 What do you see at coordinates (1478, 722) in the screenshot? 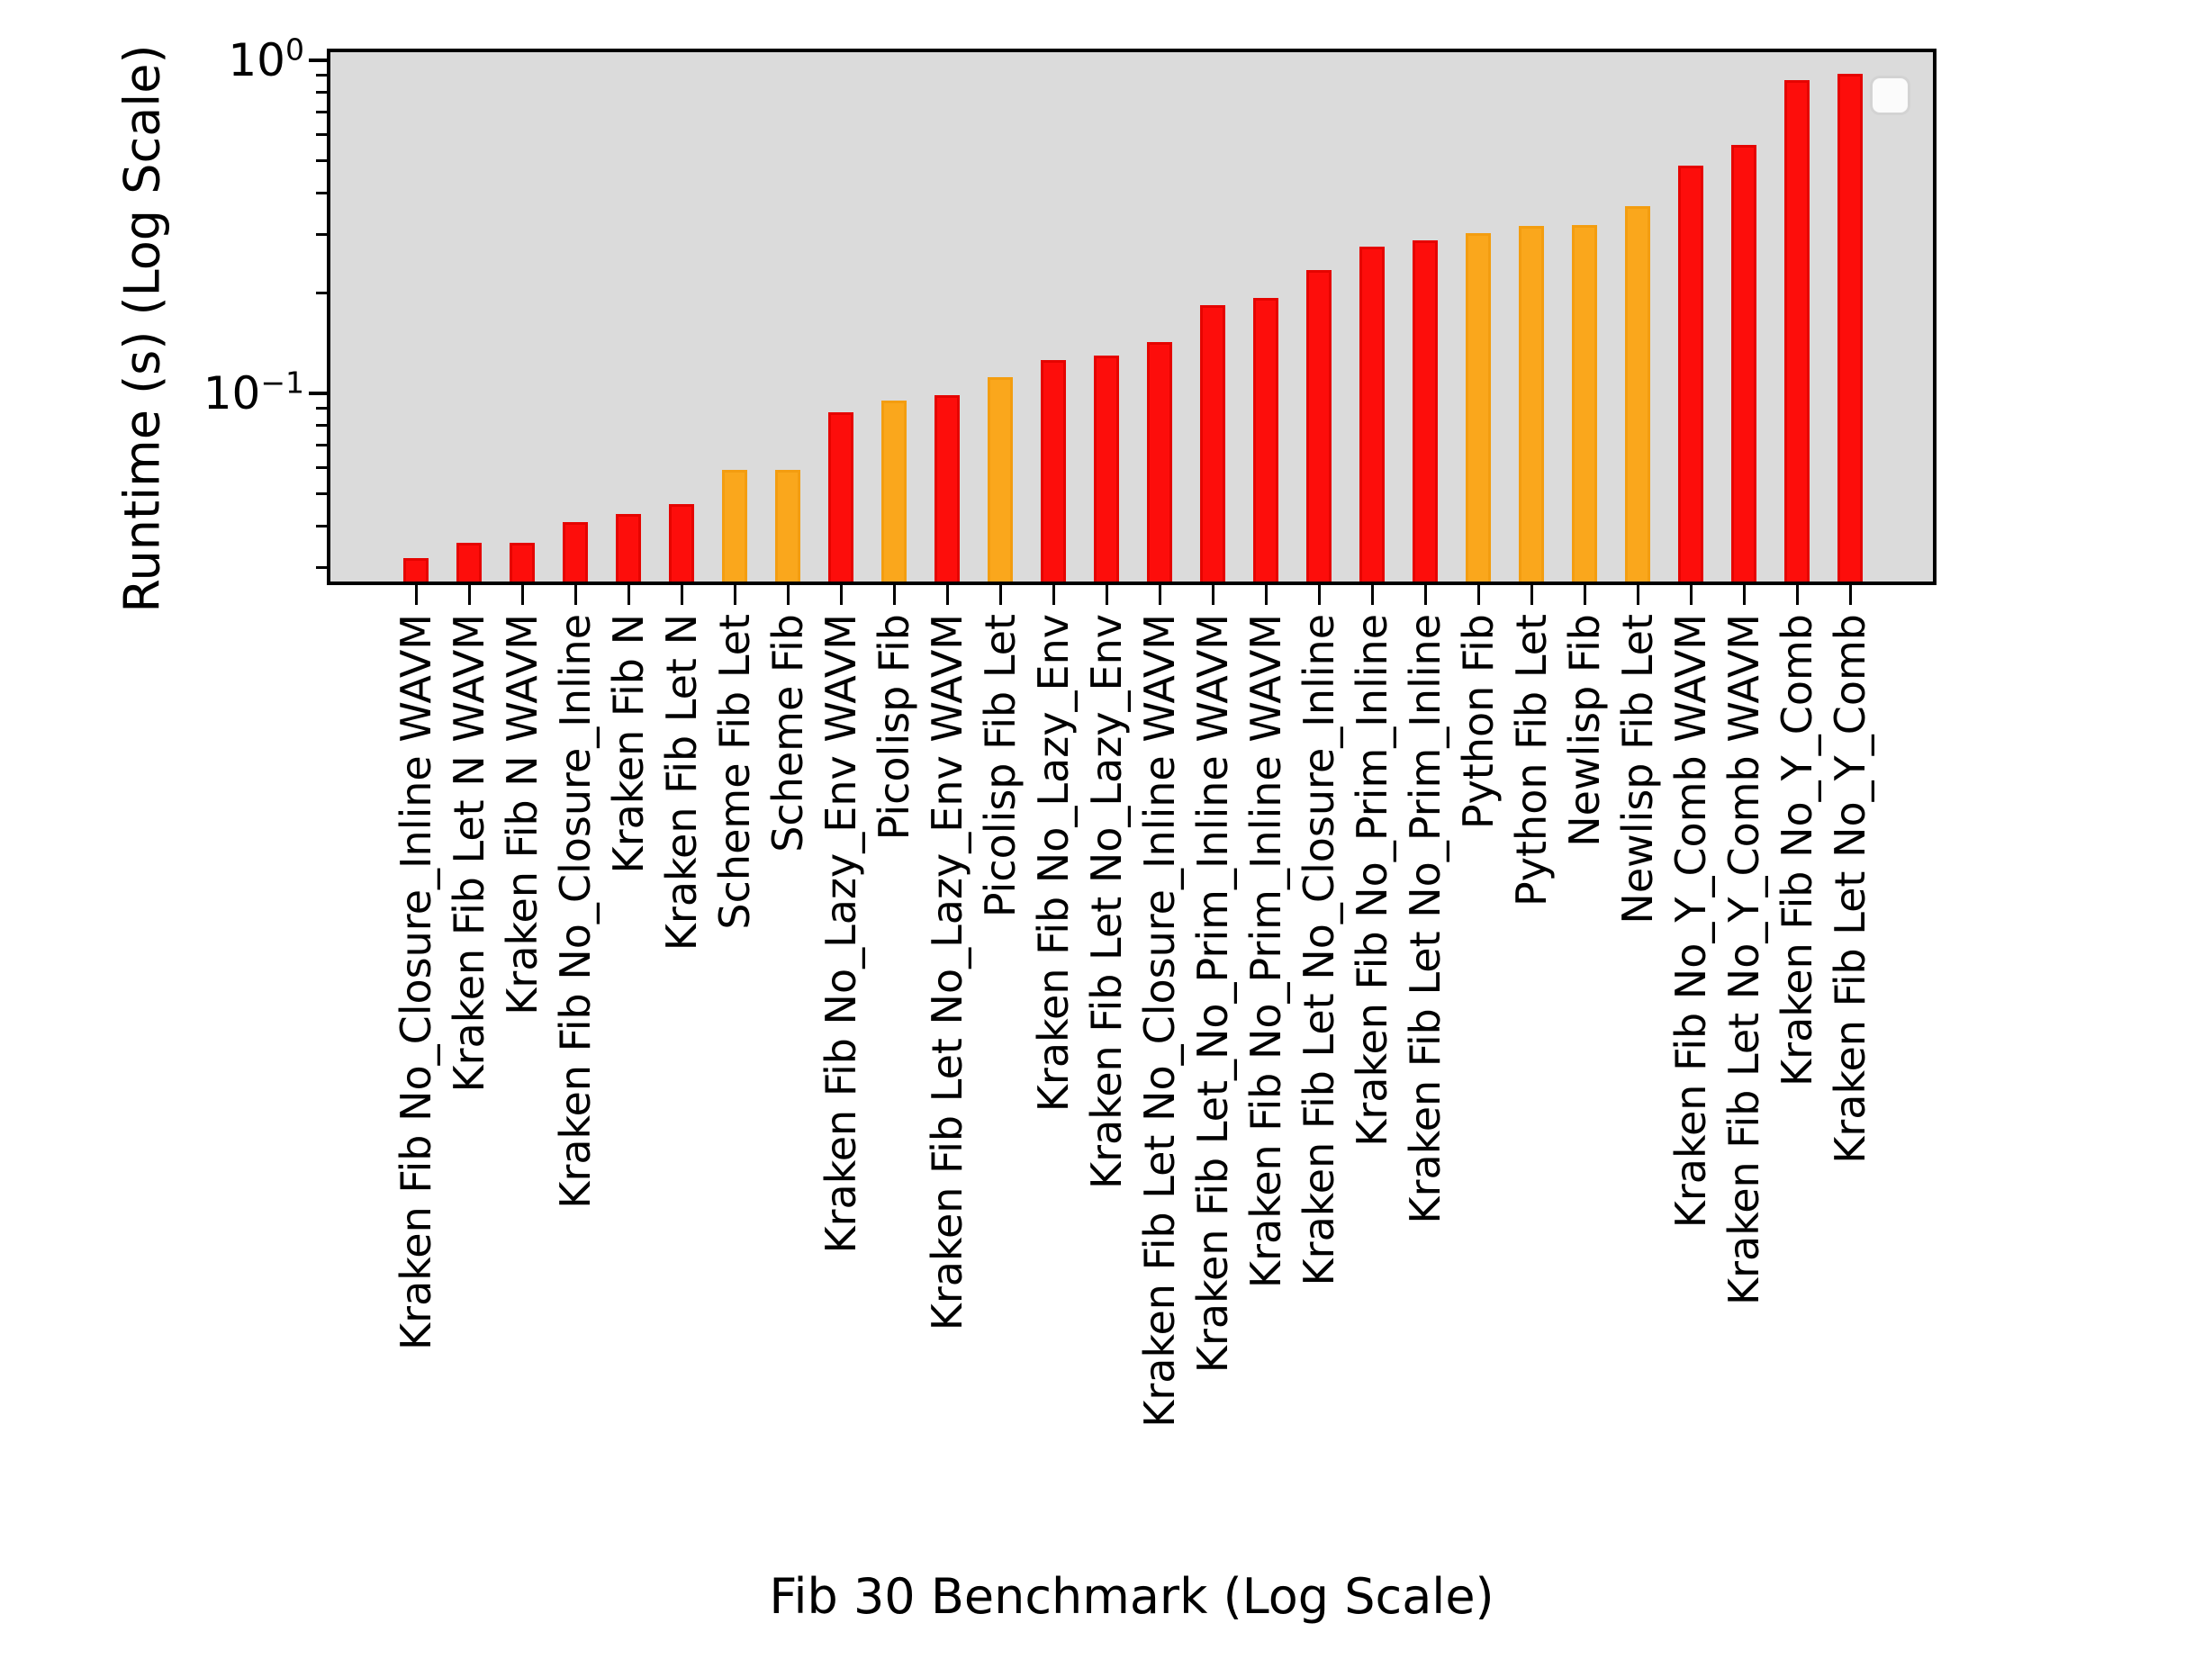
I see `x-tick-label: Python Fib` at bounding box center [1478, 722].